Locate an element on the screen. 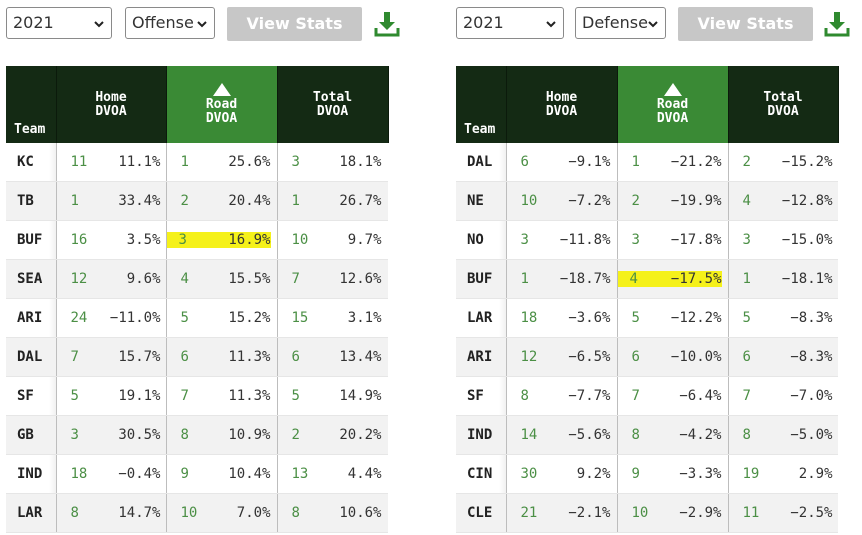 The image size is (862, 535). road-dvoa: 16.9% is located at coordinates (236, 240).